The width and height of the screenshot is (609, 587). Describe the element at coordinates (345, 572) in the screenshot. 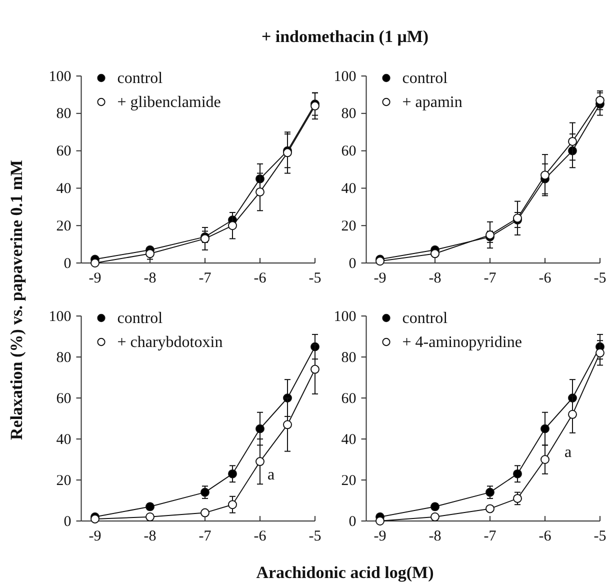

I see `x-axis-title: Arachidonic acid log(M)` at that location.